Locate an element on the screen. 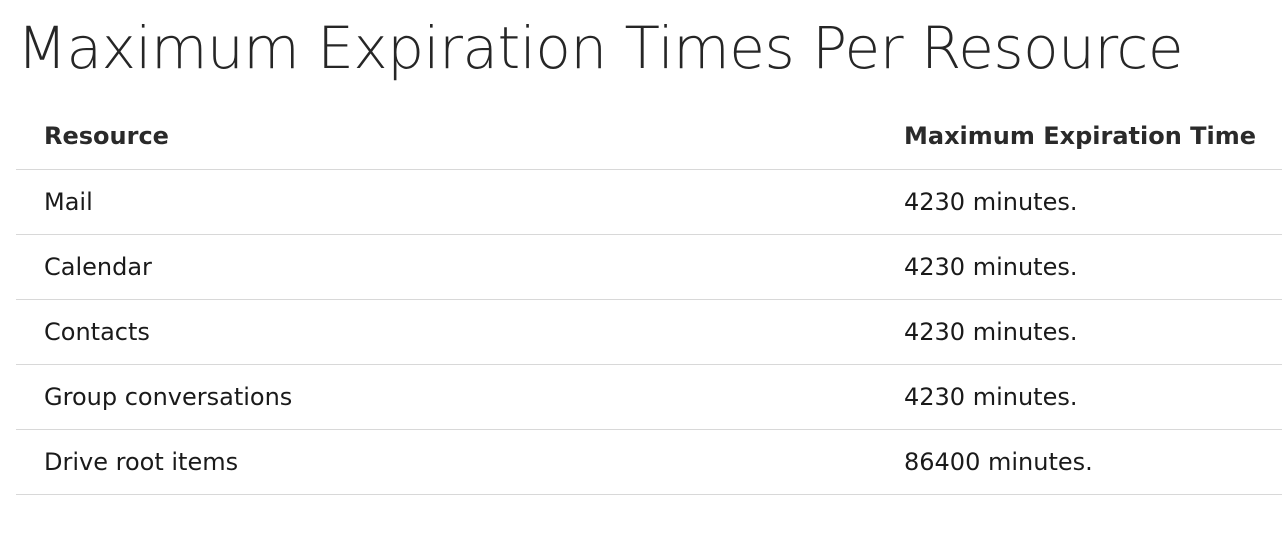 The image size is (1282, 542). table-row: Contacts 4230 minutes. is located at coordinates (649, 331).